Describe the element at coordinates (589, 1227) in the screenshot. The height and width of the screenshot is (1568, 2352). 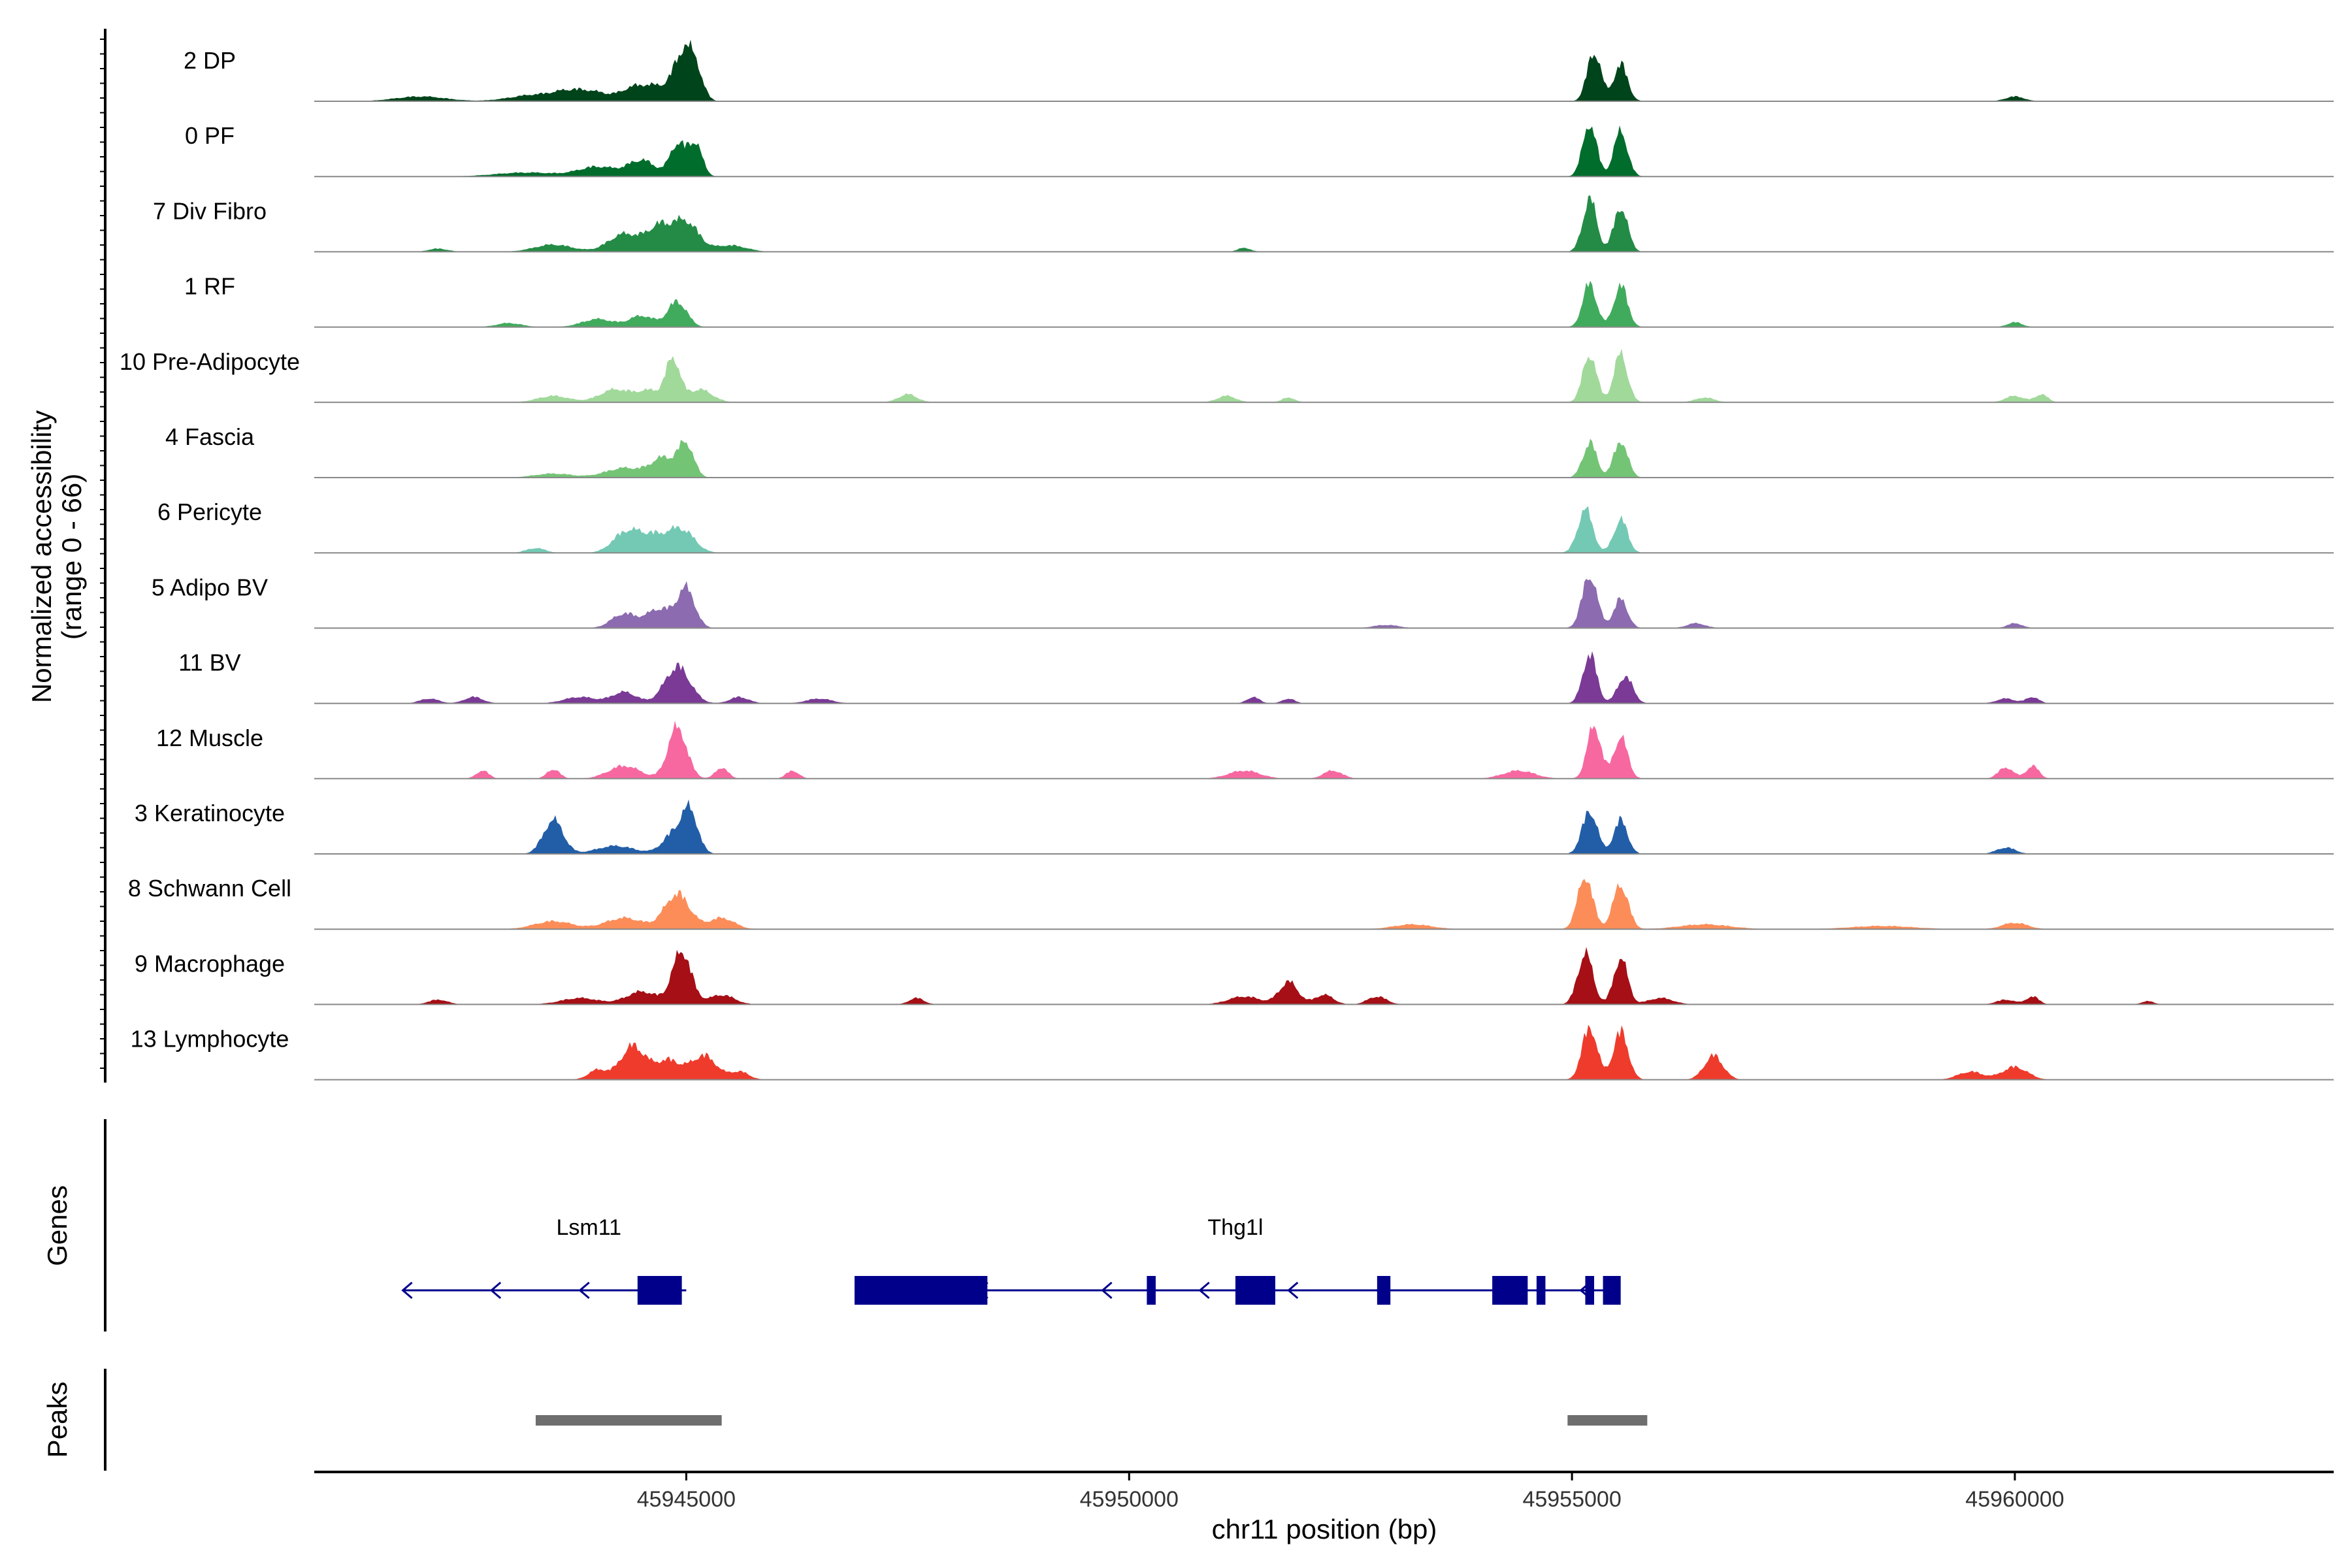
I see `gene-label: Lsm11` at that location.